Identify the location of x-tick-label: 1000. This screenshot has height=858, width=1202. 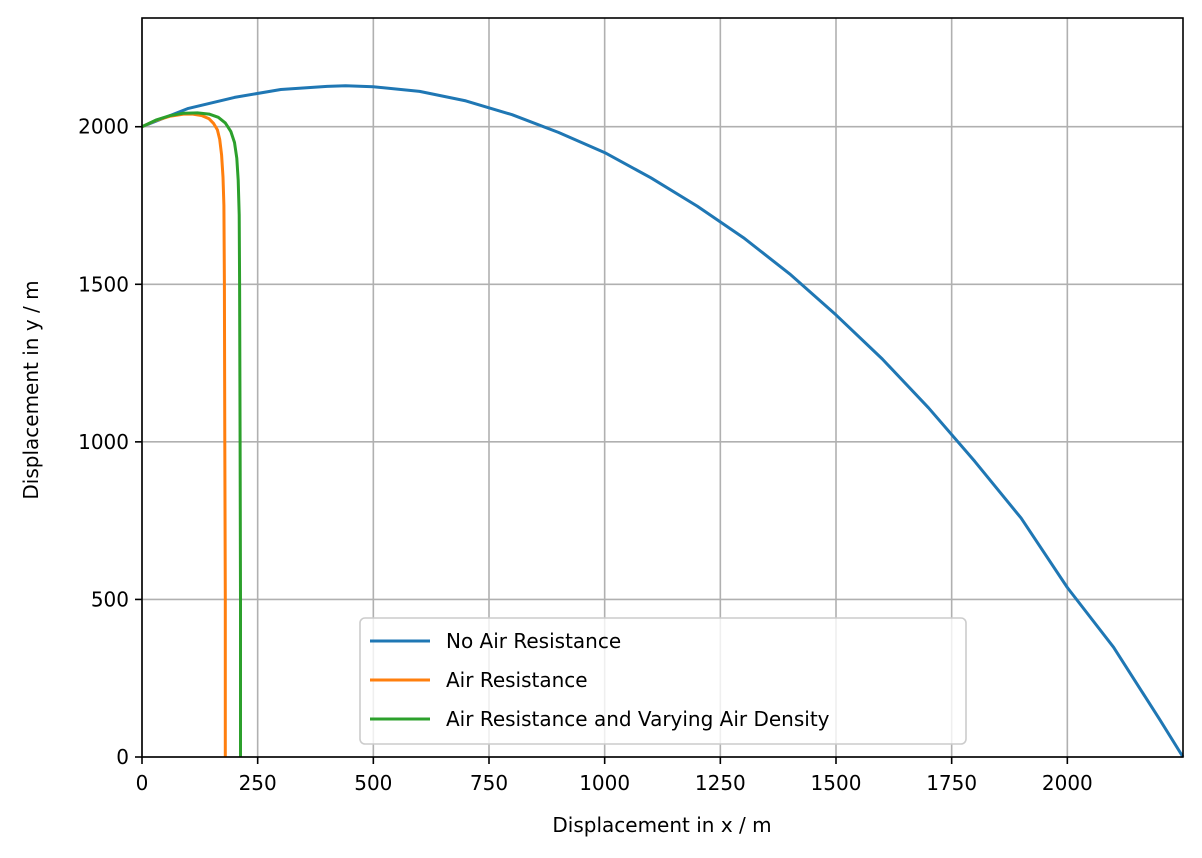
(604, 783).